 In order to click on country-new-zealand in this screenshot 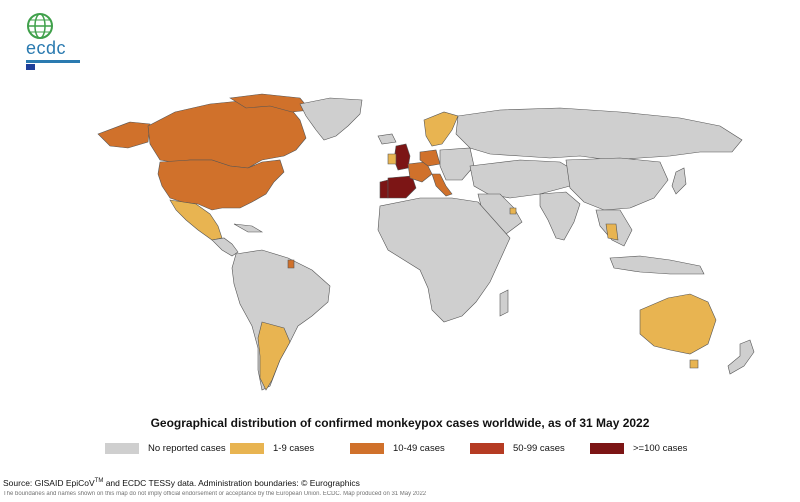, I will do `click(741, 357)`.